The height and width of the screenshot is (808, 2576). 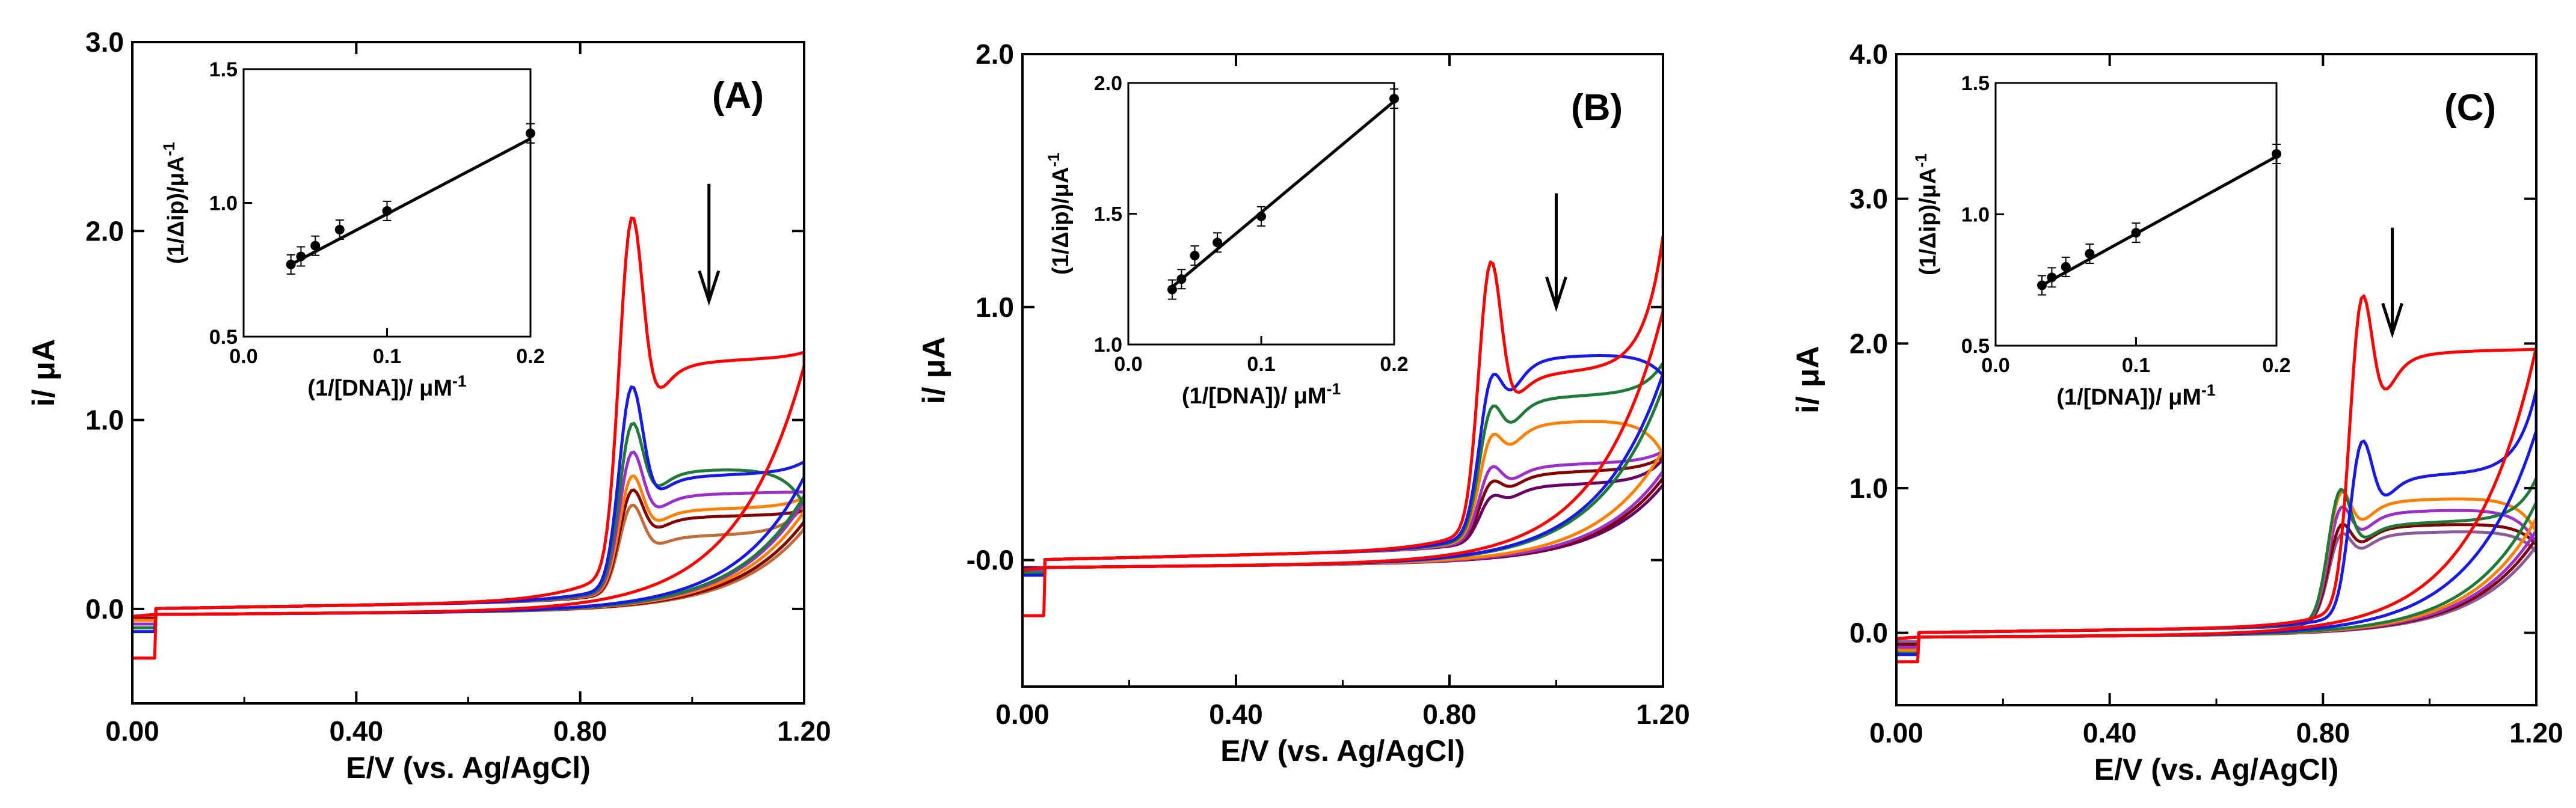 What do you see at coordinates (1869, 54) in the screenshot?
I see `y-tick-label: 4.0` at bounding box center [1869, 54].